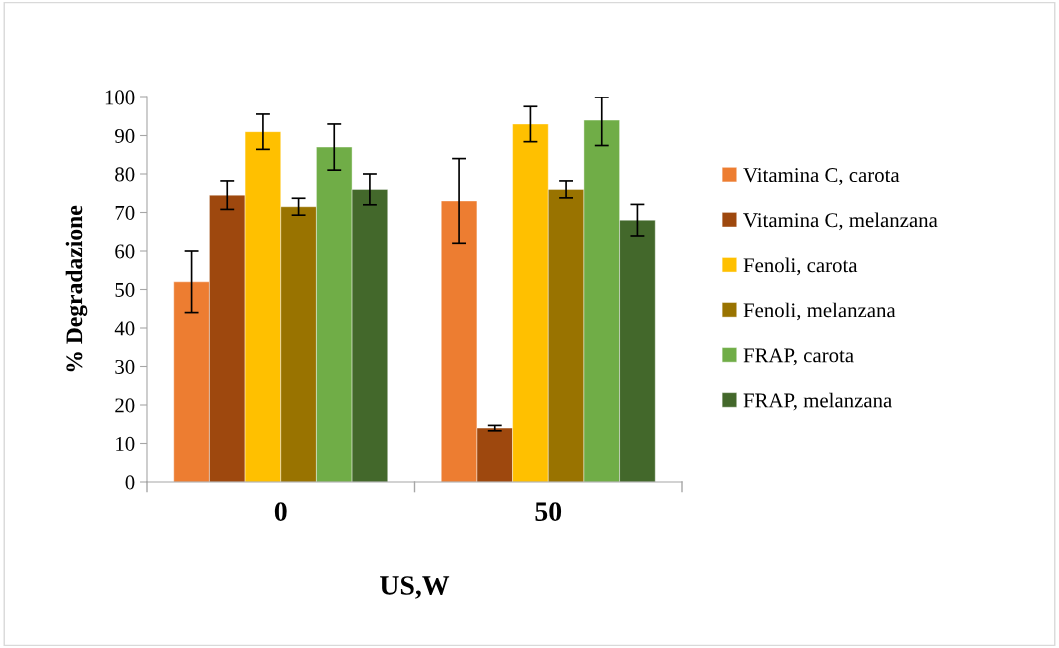  Describe the element at coordinates (125, 212) in the screenshot. I see `y-tick-label: 70` at that location.